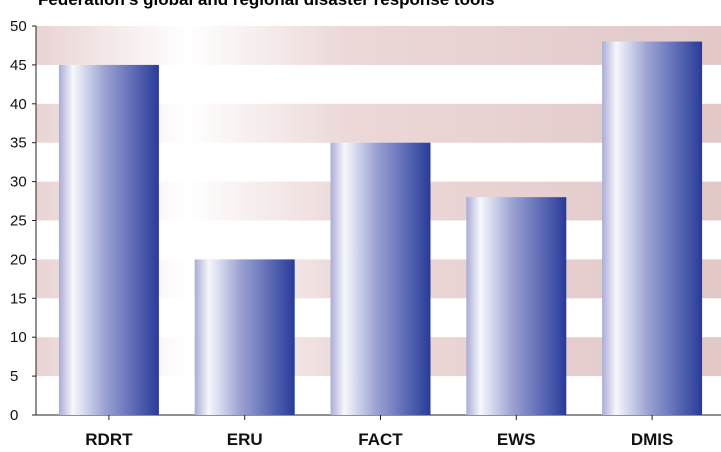  What do you see at coordinates (108, 240) in the screenshot?
I see `bar-rdrt` at bounding box center [108, 240].